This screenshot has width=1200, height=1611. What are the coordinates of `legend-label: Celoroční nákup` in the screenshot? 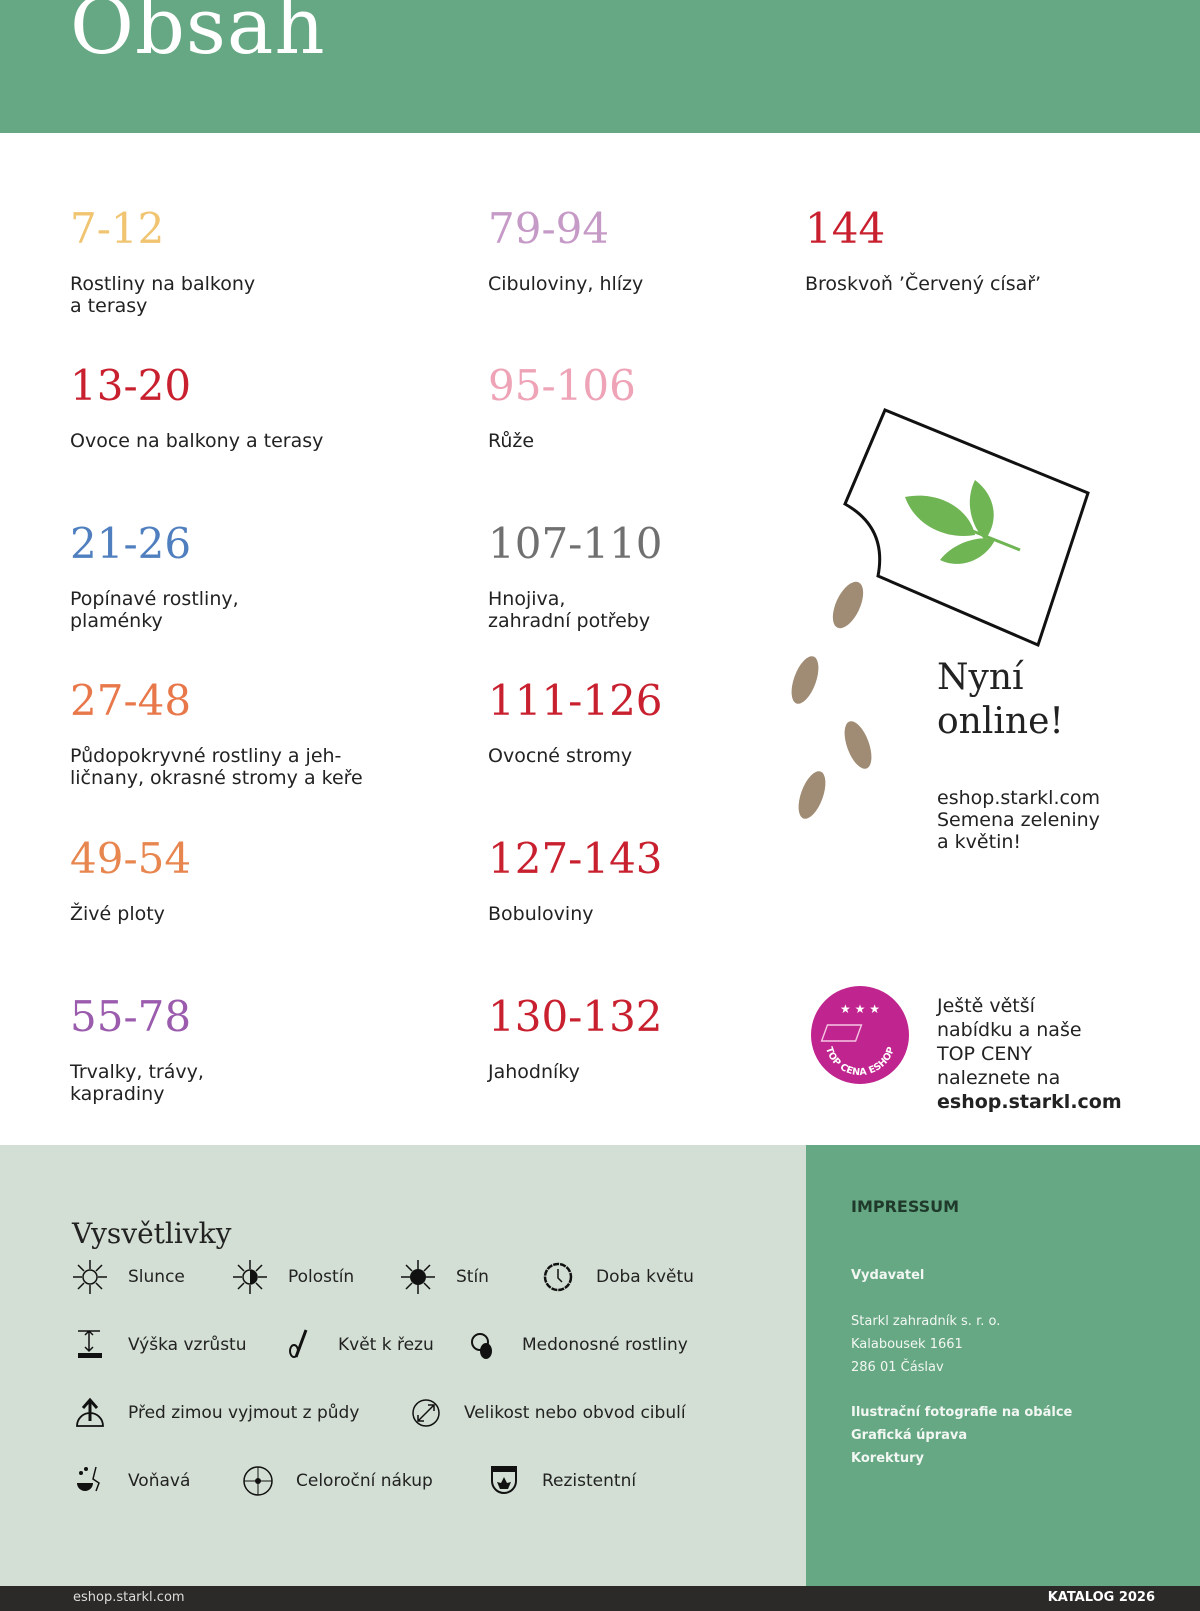 It's located at (364, 1481).